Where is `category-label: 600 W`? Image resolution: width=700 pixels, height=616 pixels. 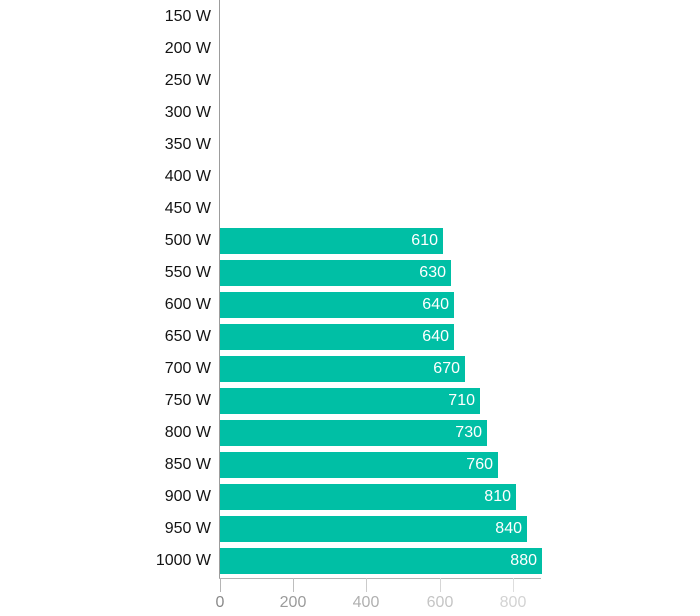
category-label: 600 W is located at coordinates (187, 304).